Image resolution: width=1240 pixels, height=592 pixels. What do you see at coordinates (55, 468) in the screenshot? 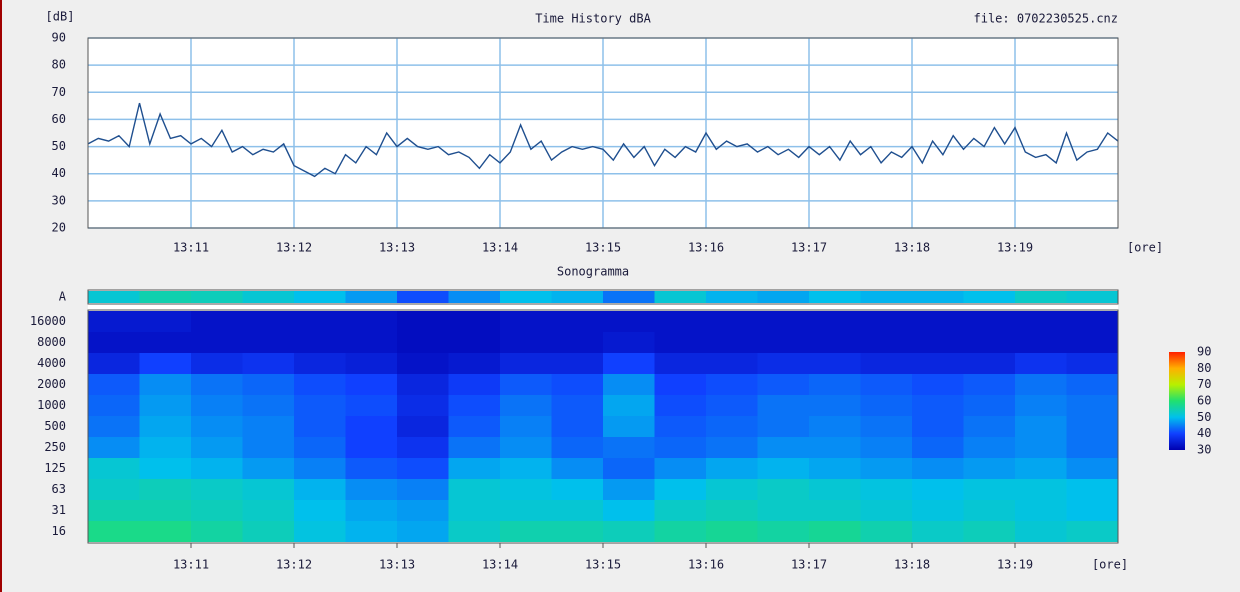
I see `row-label: 125` at bounding box center [55, 468].